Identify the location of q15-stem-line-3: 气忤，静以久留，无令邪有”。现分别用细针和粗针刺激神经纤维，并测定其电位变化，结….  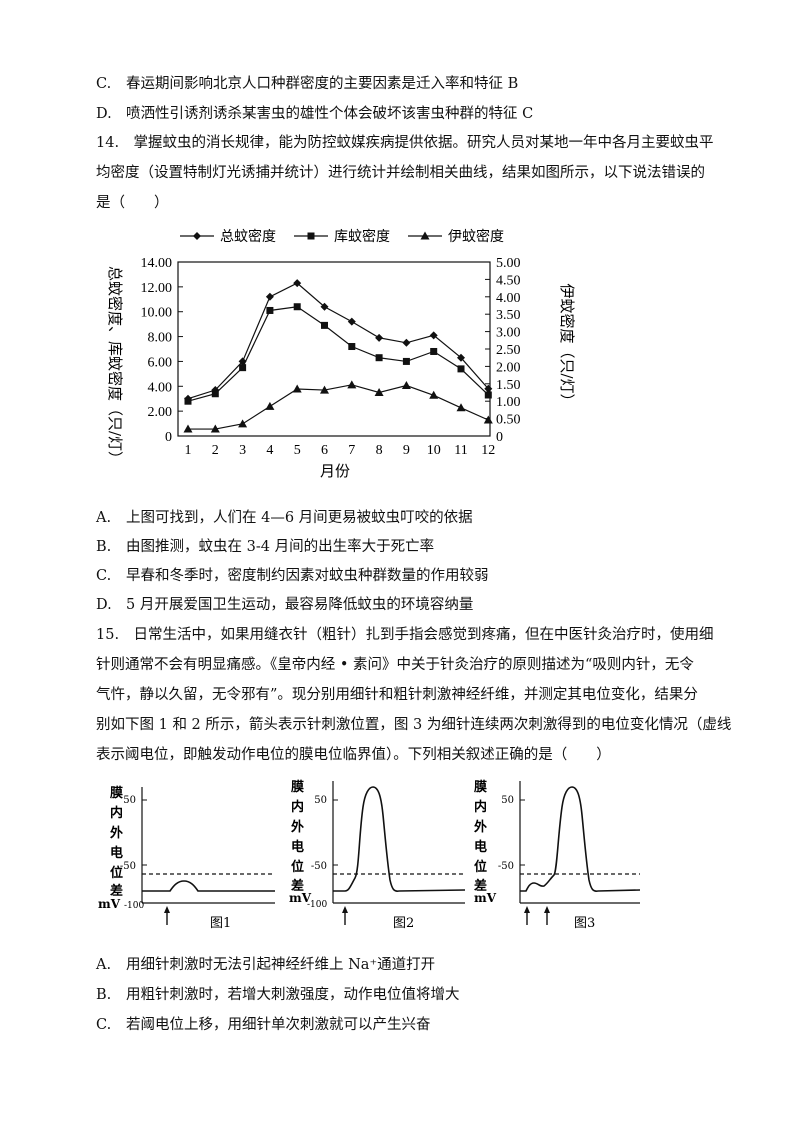
(397, 695).